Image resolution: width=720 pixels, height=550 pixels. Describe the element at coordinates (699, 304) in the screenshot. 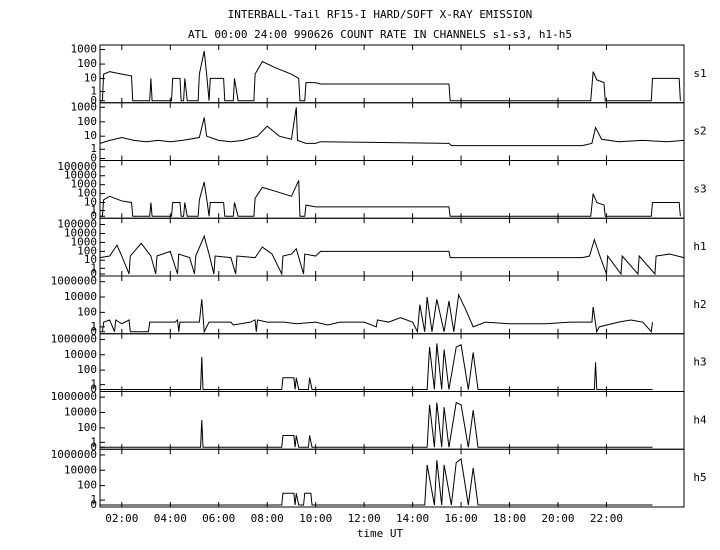

I see `channel-label: h2` at that location.